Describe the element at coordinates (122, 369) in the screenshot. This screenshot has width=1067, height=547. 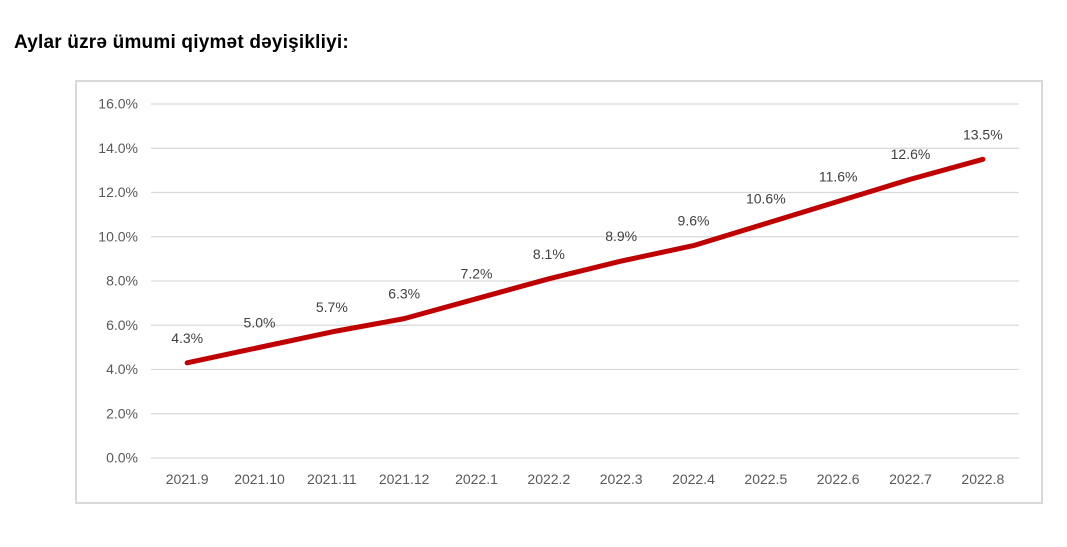
I see `y-axis-tick-label: 4.0%` at that location.